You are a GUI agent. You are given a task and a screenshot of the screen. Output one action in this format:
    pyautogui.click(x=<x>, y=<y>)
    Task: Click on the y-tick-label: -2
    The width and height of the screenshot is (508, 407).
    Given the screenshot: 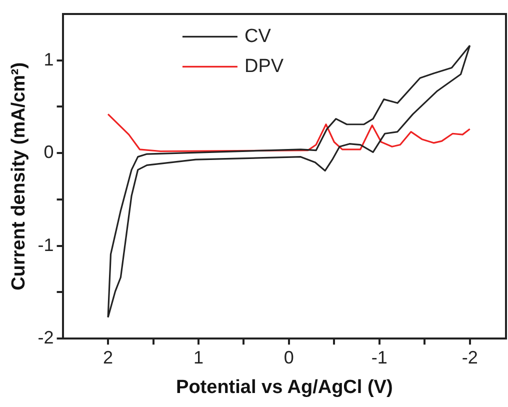 What is the action you would take?
    pyautogui.click(x=46, y=338)
    